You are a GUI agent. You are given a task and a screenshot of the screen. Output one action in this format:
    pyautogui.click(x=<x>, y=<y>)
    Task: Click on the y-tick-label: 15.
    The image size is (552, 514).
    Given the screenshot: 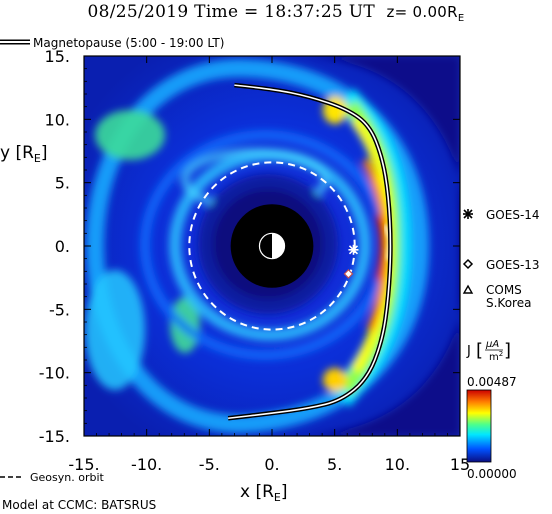 What is the action you would take?
    pyautogui.click(x=57, y=56)
    